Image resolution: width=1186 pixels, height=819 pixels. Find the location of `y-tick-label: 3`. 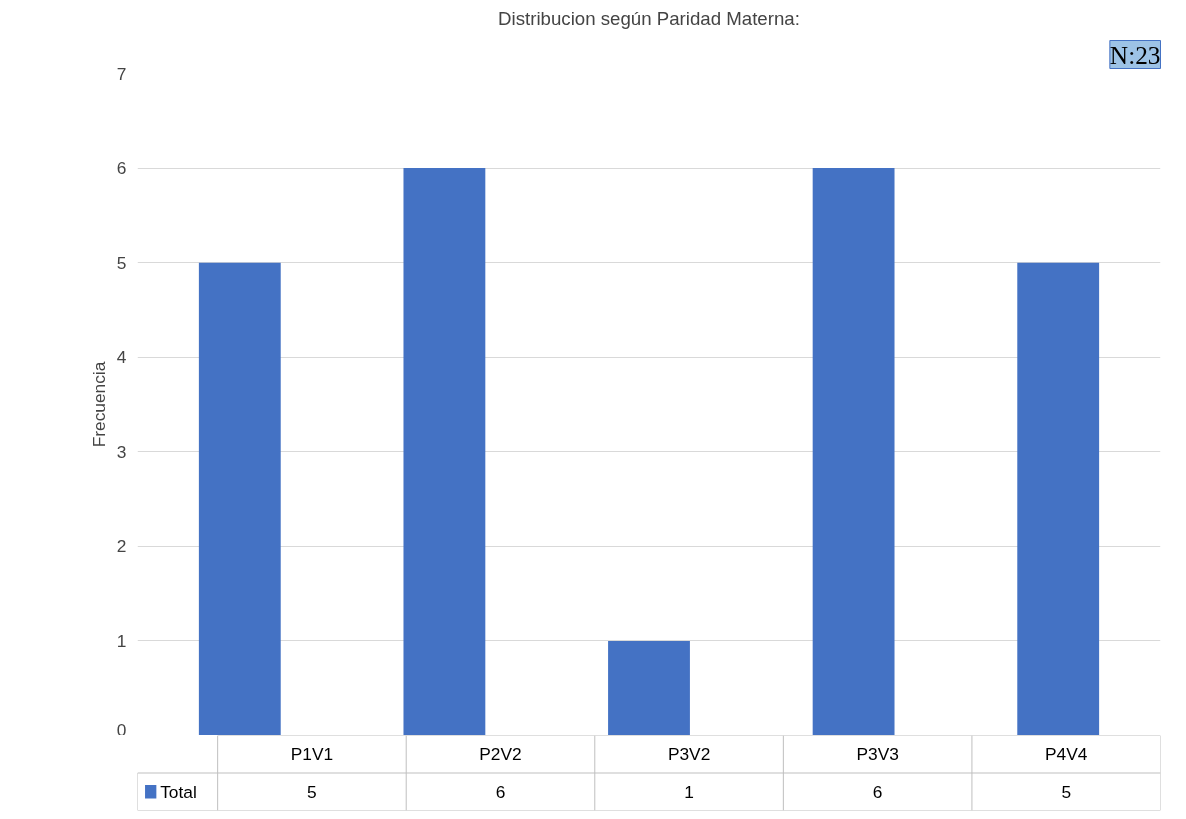

y-tick-label: 3 is located at coordinates (121, 451).